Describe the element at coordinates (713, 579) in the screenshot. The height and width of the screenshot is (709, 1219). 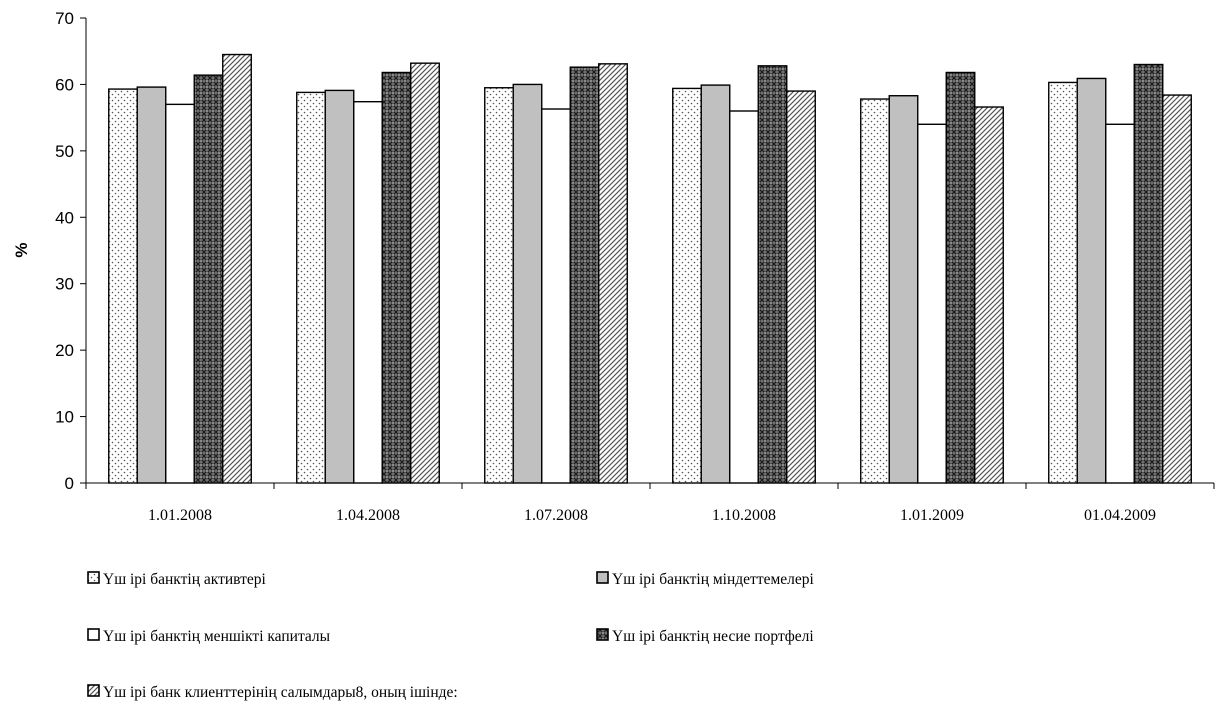
I see `legend-label: Үш ірі банктің міндеттемелері` at that location.